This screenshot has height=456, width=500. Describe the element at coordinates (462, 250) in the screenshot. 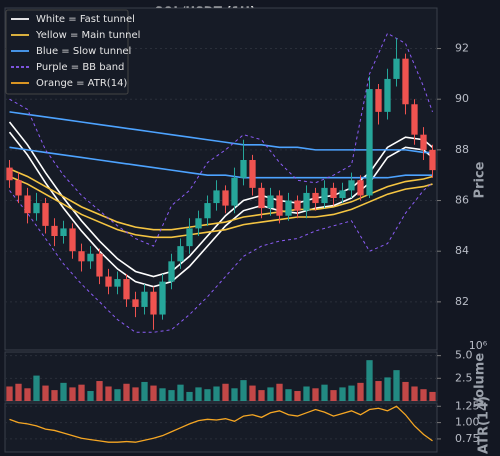

I see `y-tick-label: 84` at that location.